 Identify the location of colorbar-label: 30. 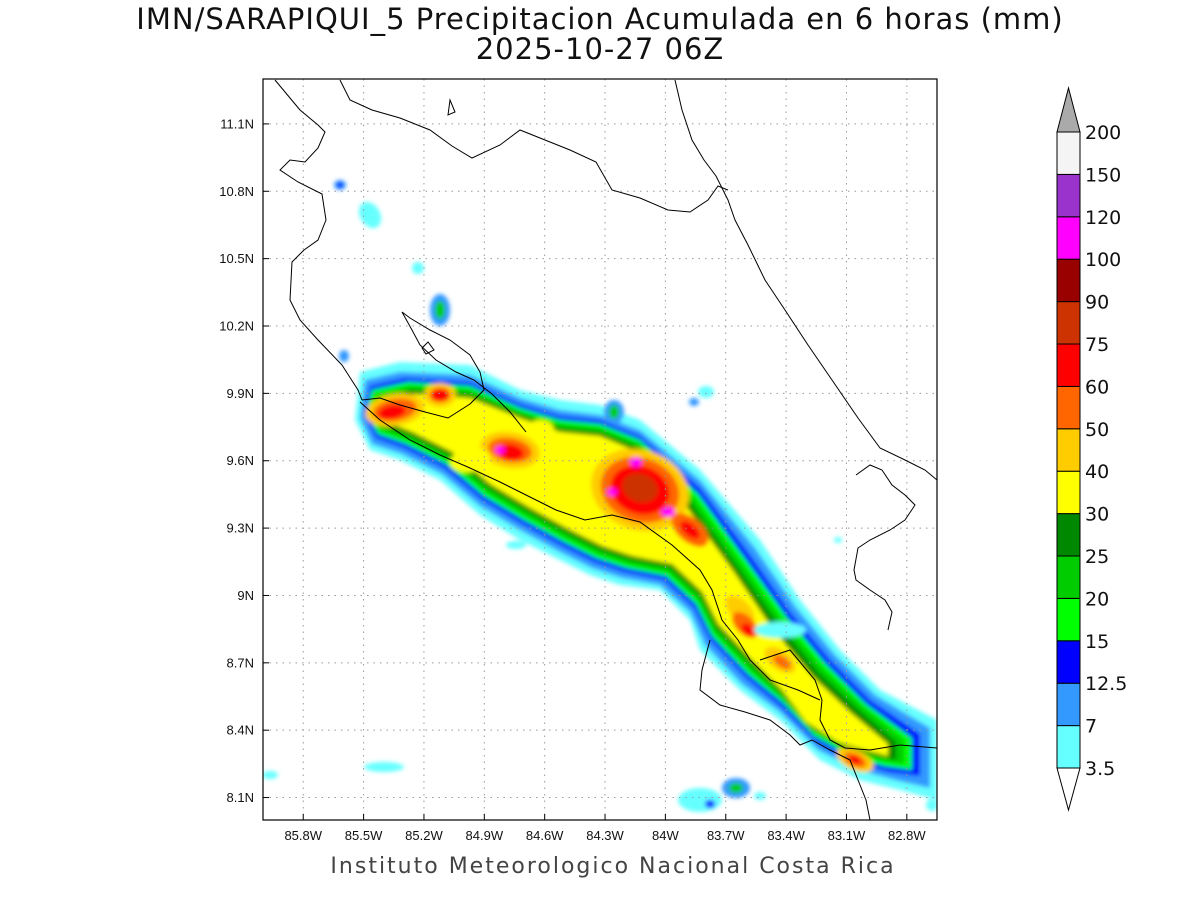
(1097, 515).